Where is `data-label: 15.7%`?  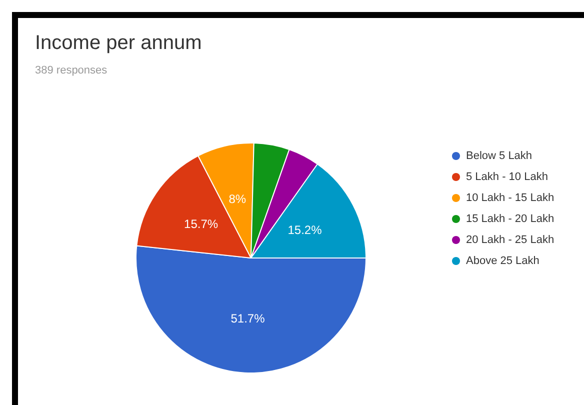 data-label: 15.7% is located at coordinates (201, 223).